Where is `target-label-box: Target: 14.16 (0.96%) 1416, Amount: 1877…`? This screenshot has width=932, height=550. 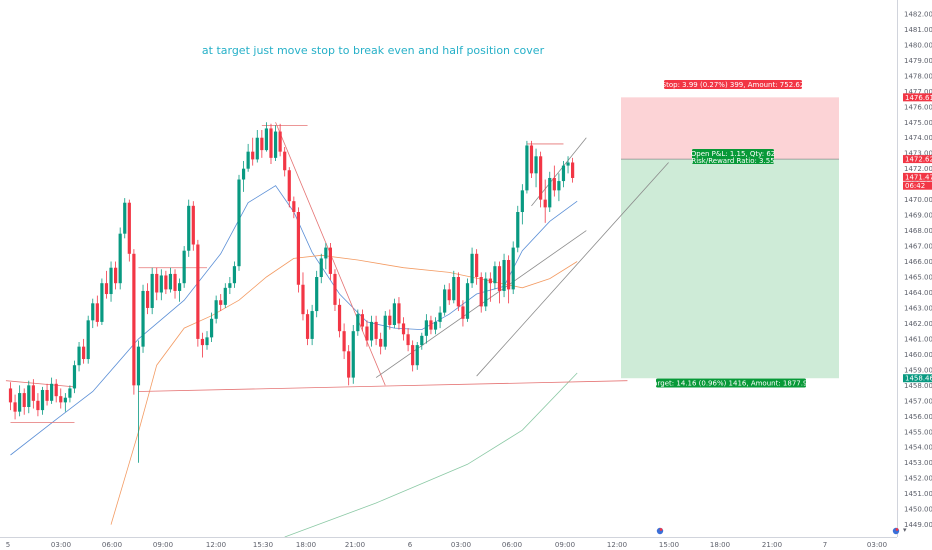
target-label-box: Target: 14.16 (0.96%) 1416, Amount: 1877… is located at coordinates (730, 383).